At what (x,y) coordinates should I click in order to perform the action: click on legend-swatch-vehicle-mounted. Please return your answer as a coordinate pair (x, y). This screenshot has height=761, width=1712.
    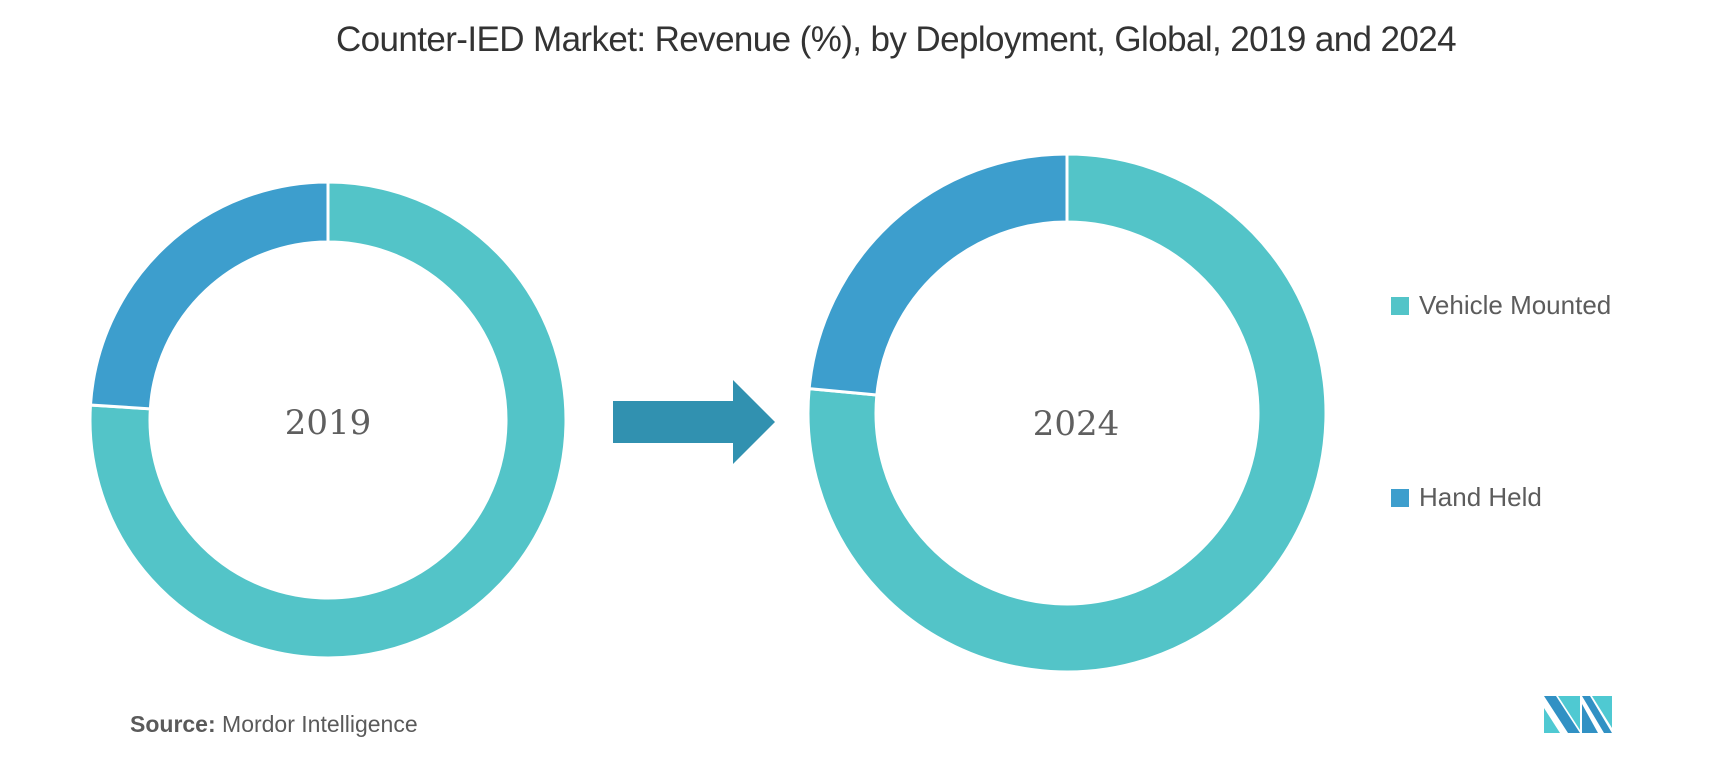
    Looking at the image, I should click on (1400, 305).